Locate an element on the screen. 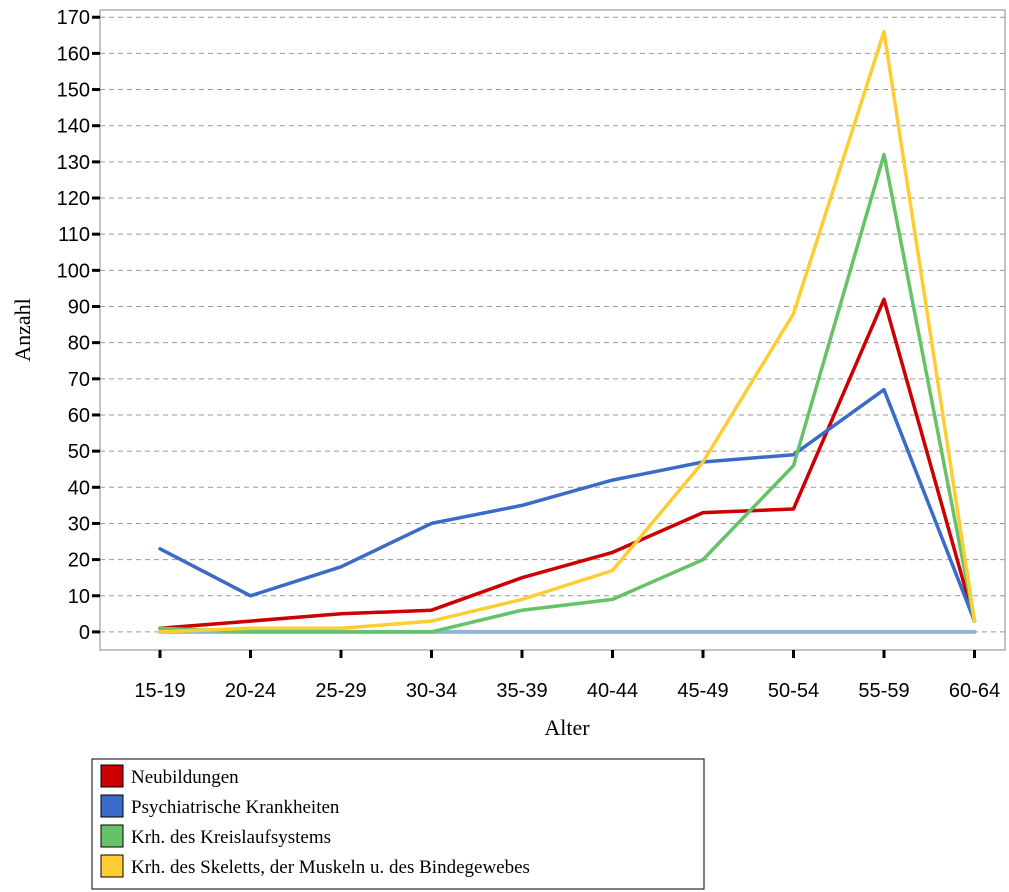  x-tick-label: 40-44 is located at coordinates (612, 691).